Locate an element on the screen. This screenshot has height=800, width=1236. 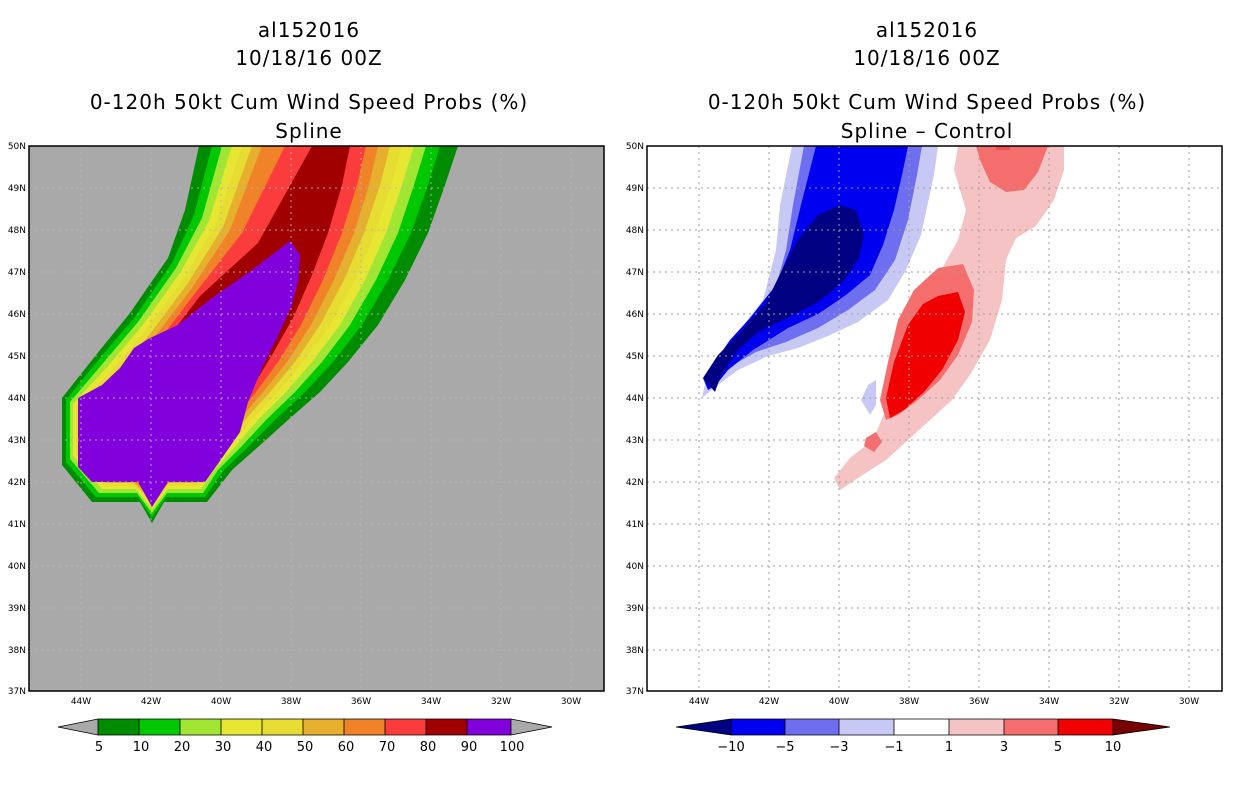
panel-subtitle: Spline – Control is located at coordinates (927, 131).